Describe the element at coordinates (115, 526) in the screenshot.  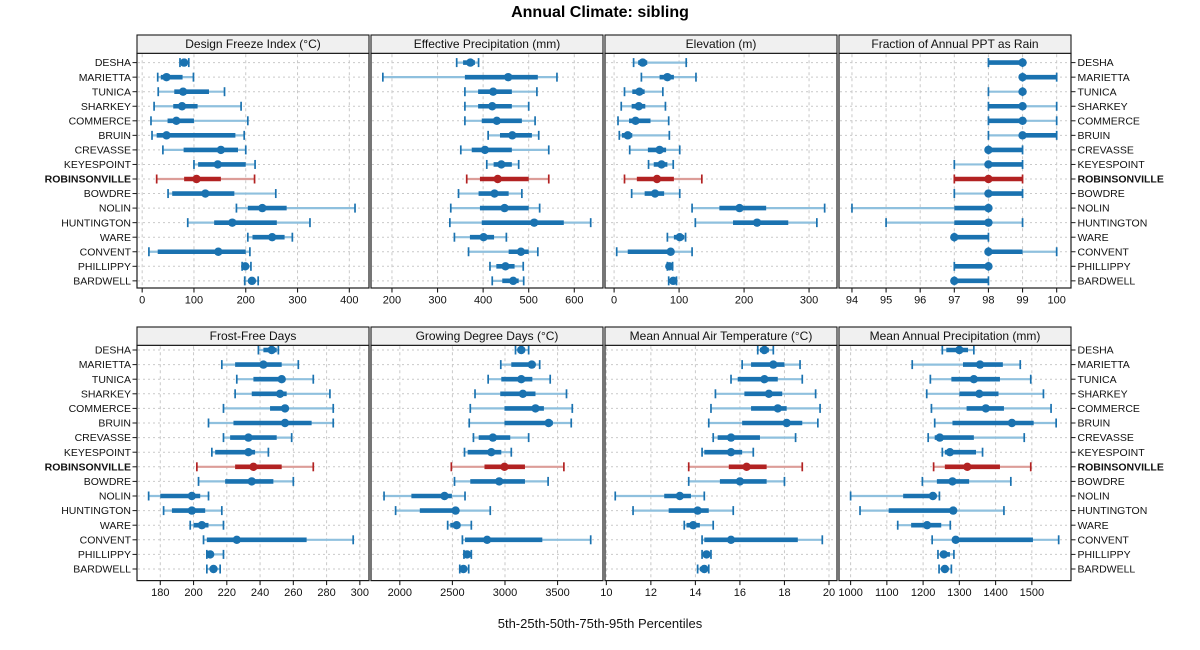
I see `site-label-left-ware: WARE` at that location.